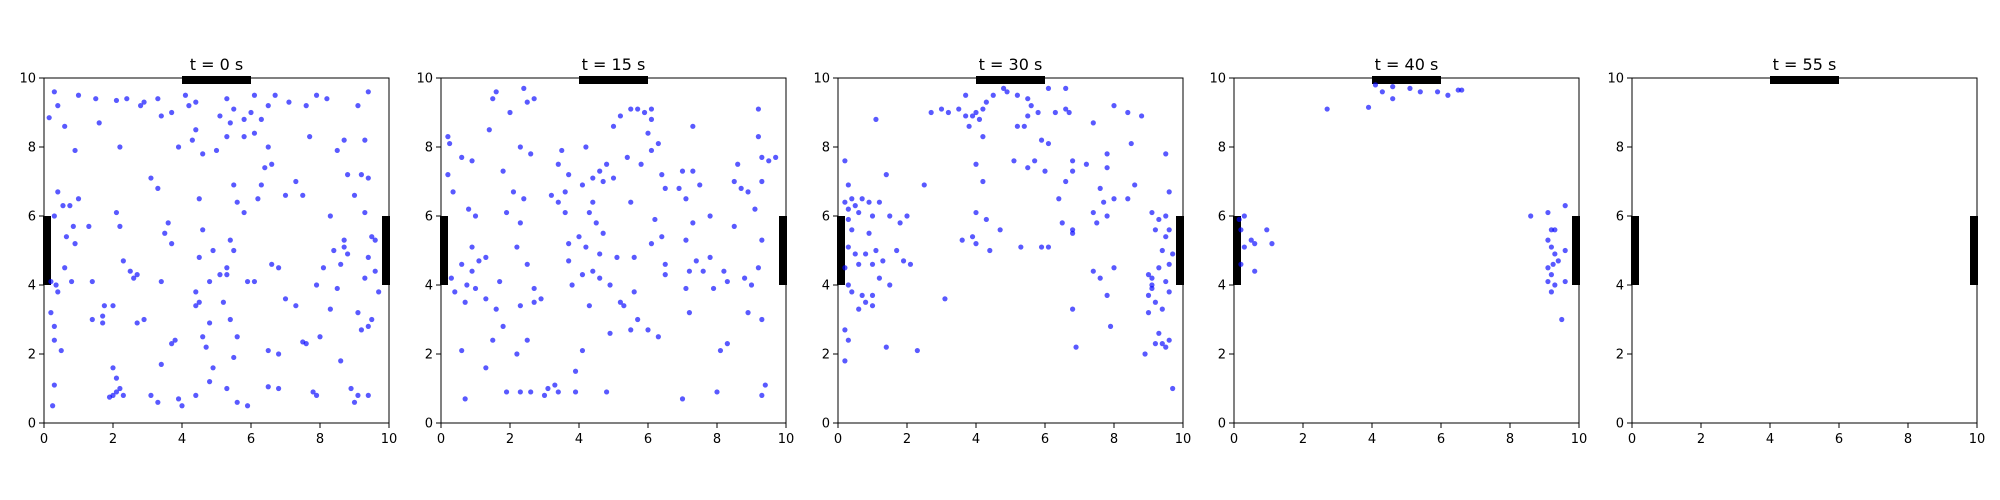  Describe the element at coordinates (1804, 80) in the screenshot. I see `exit-top` at that location.